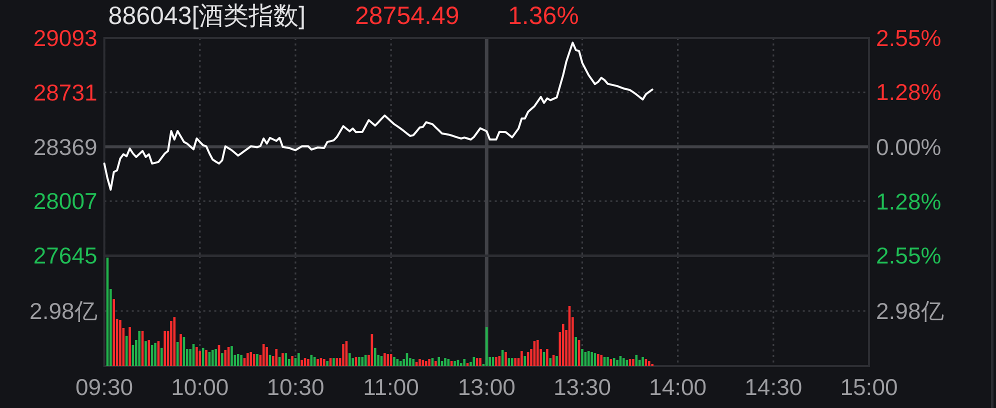 This screenshot has height=408, width=996. I want to click on x-tick-label: 13:30, so click(582, 387).